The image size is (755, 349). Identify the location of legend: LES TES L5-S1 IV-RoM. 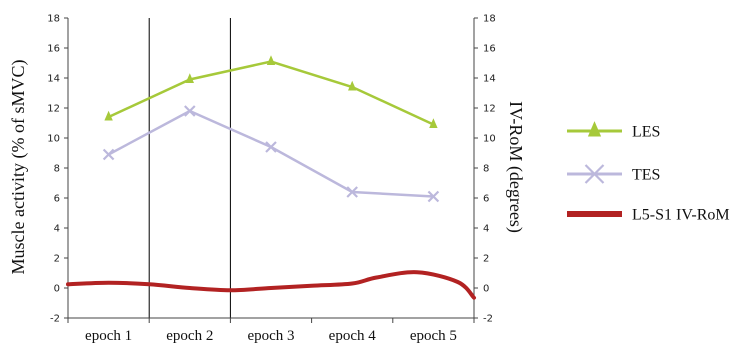
(648, 172).